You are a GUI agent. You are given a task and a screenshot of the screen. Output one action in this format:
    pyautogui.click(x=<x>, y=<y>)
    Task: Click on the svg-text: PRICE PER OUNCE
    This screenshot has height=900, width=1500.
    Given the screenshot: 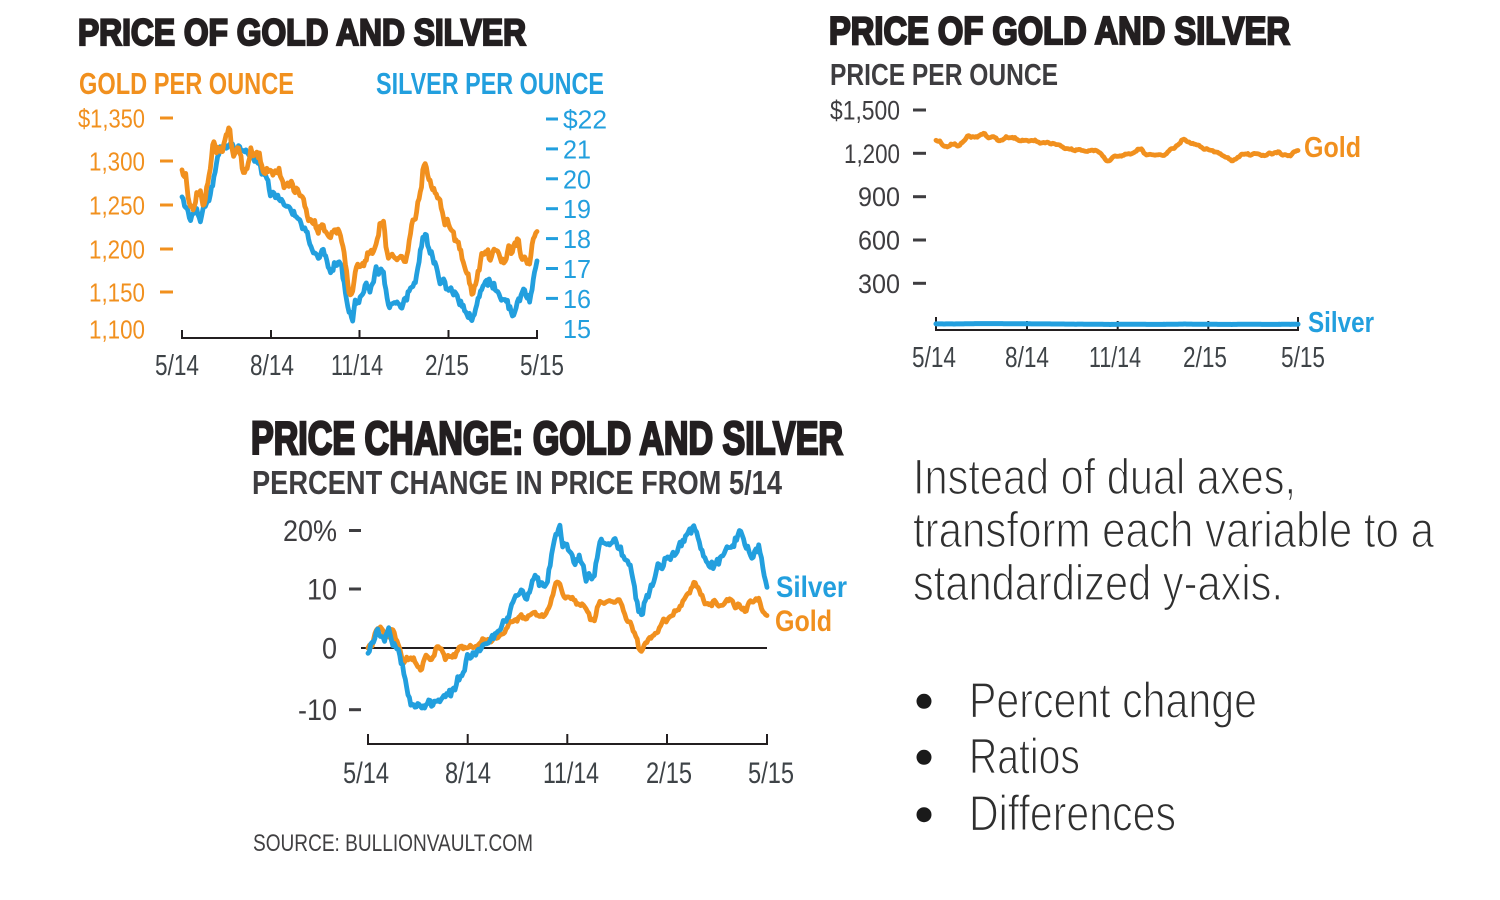 What is the action you would take?
    pyautogui.click(x=944, y=74)
    